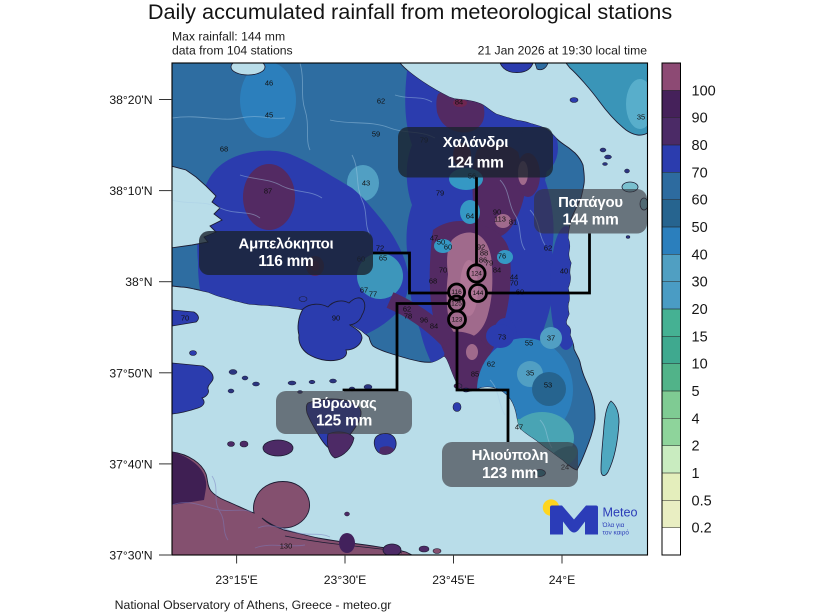  Describe the element at coordinates (408, 316) in the screenshot. I see `svg-text: 78` at that location.